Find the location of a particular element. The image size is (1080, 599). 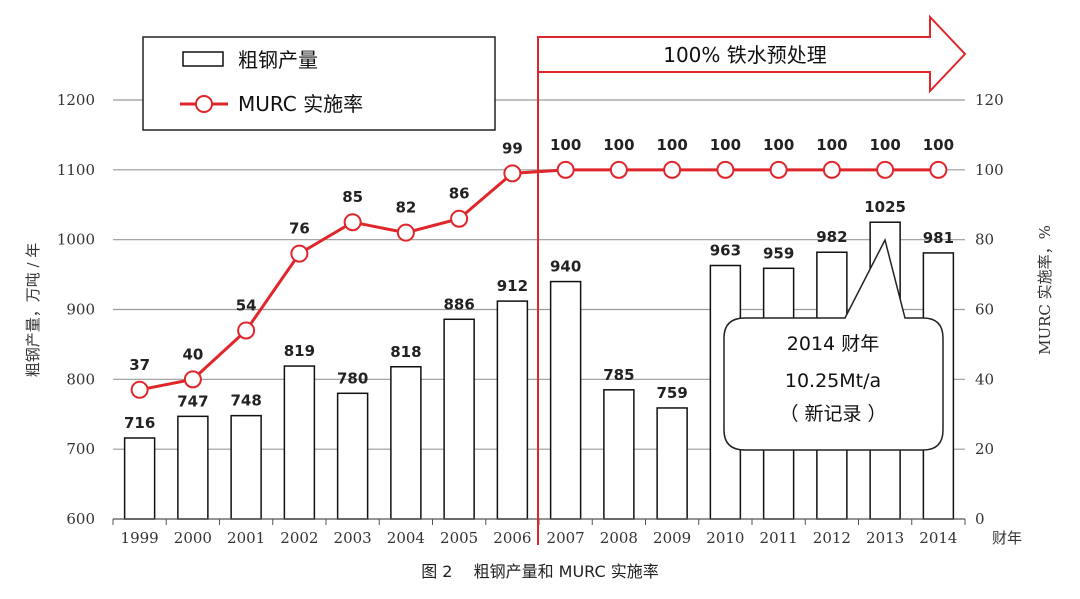

bar-value-label: 912 is located at coordinates (512, 286).